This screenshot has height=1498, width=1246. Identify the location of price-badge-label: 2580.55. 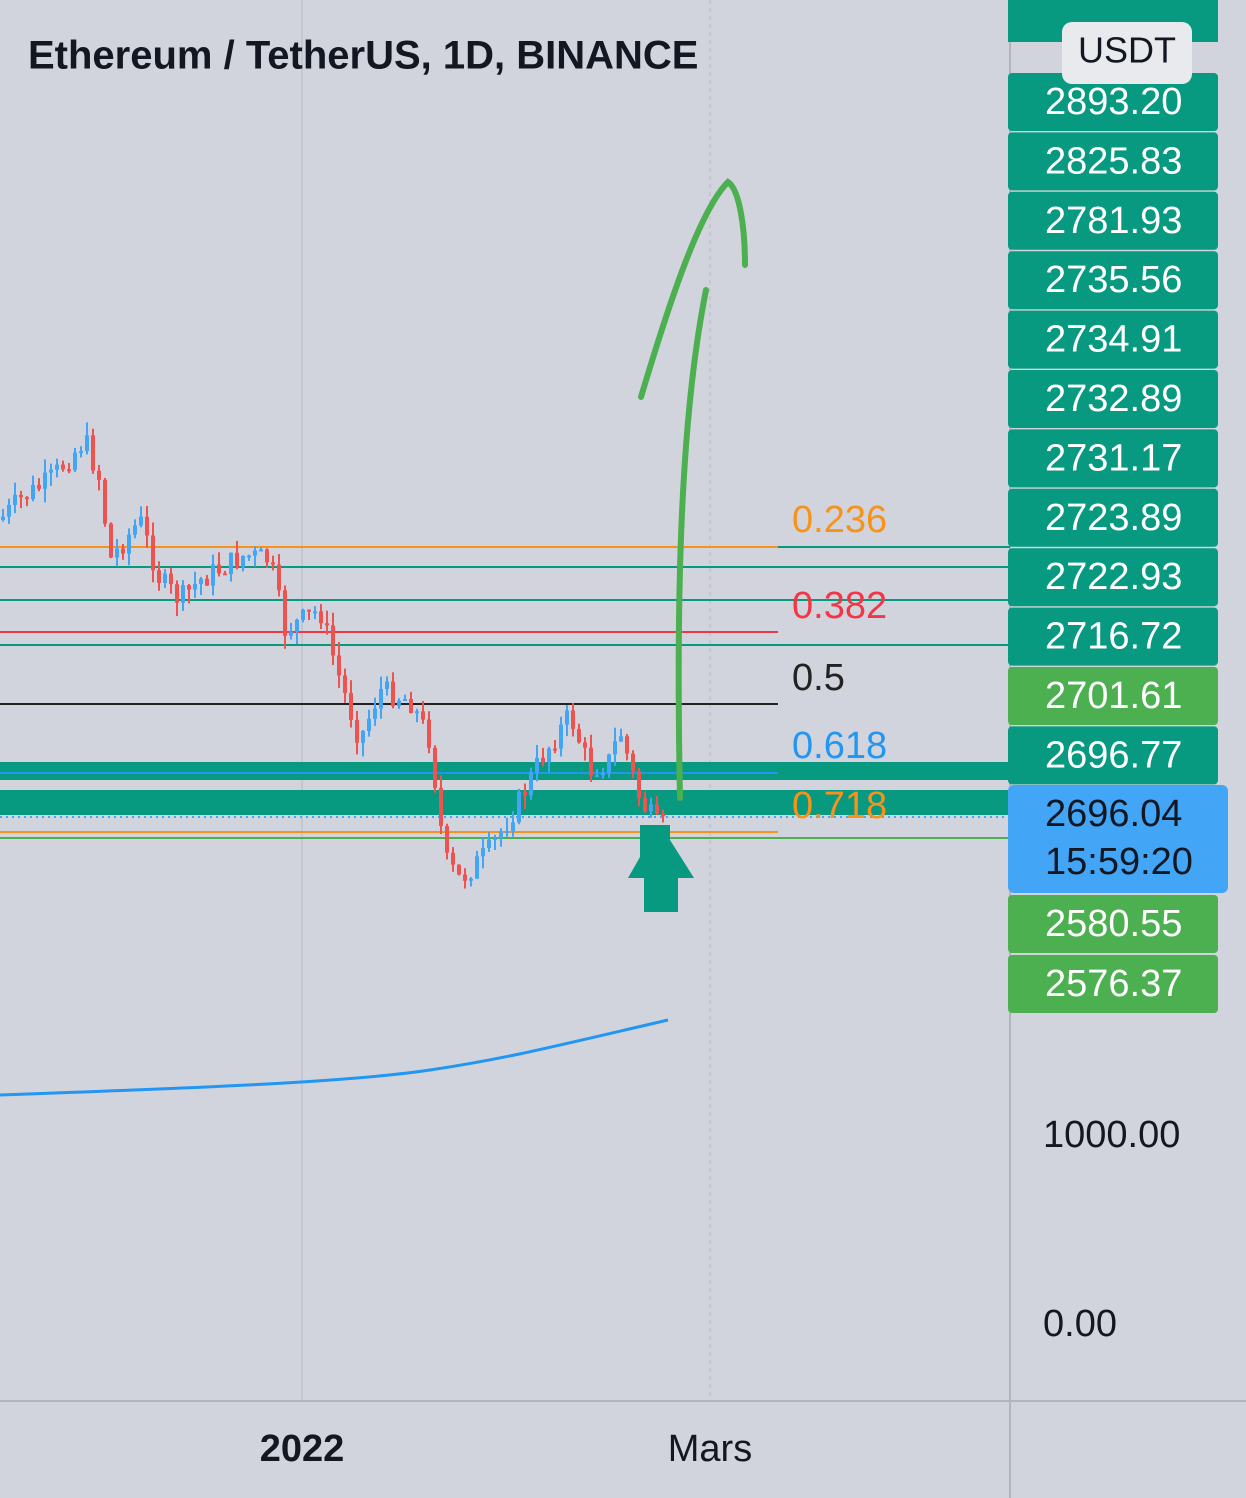
(1113, 924).